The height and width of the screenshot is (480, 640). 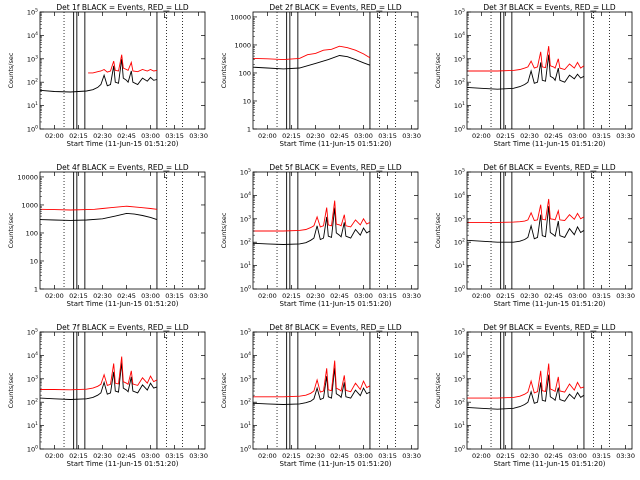 What do you see at coordinates (247, 101) in the screenshot?
I see `y-tick-label: 10` at bounding box center [247, 101].